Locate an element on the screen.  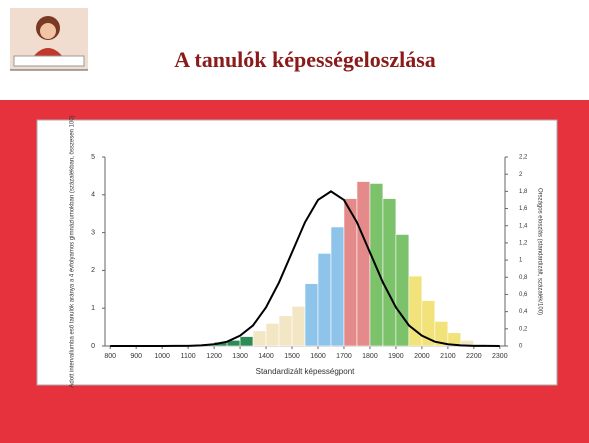
y2-tick-label: 1,4 is located at coordinates (523, 226).